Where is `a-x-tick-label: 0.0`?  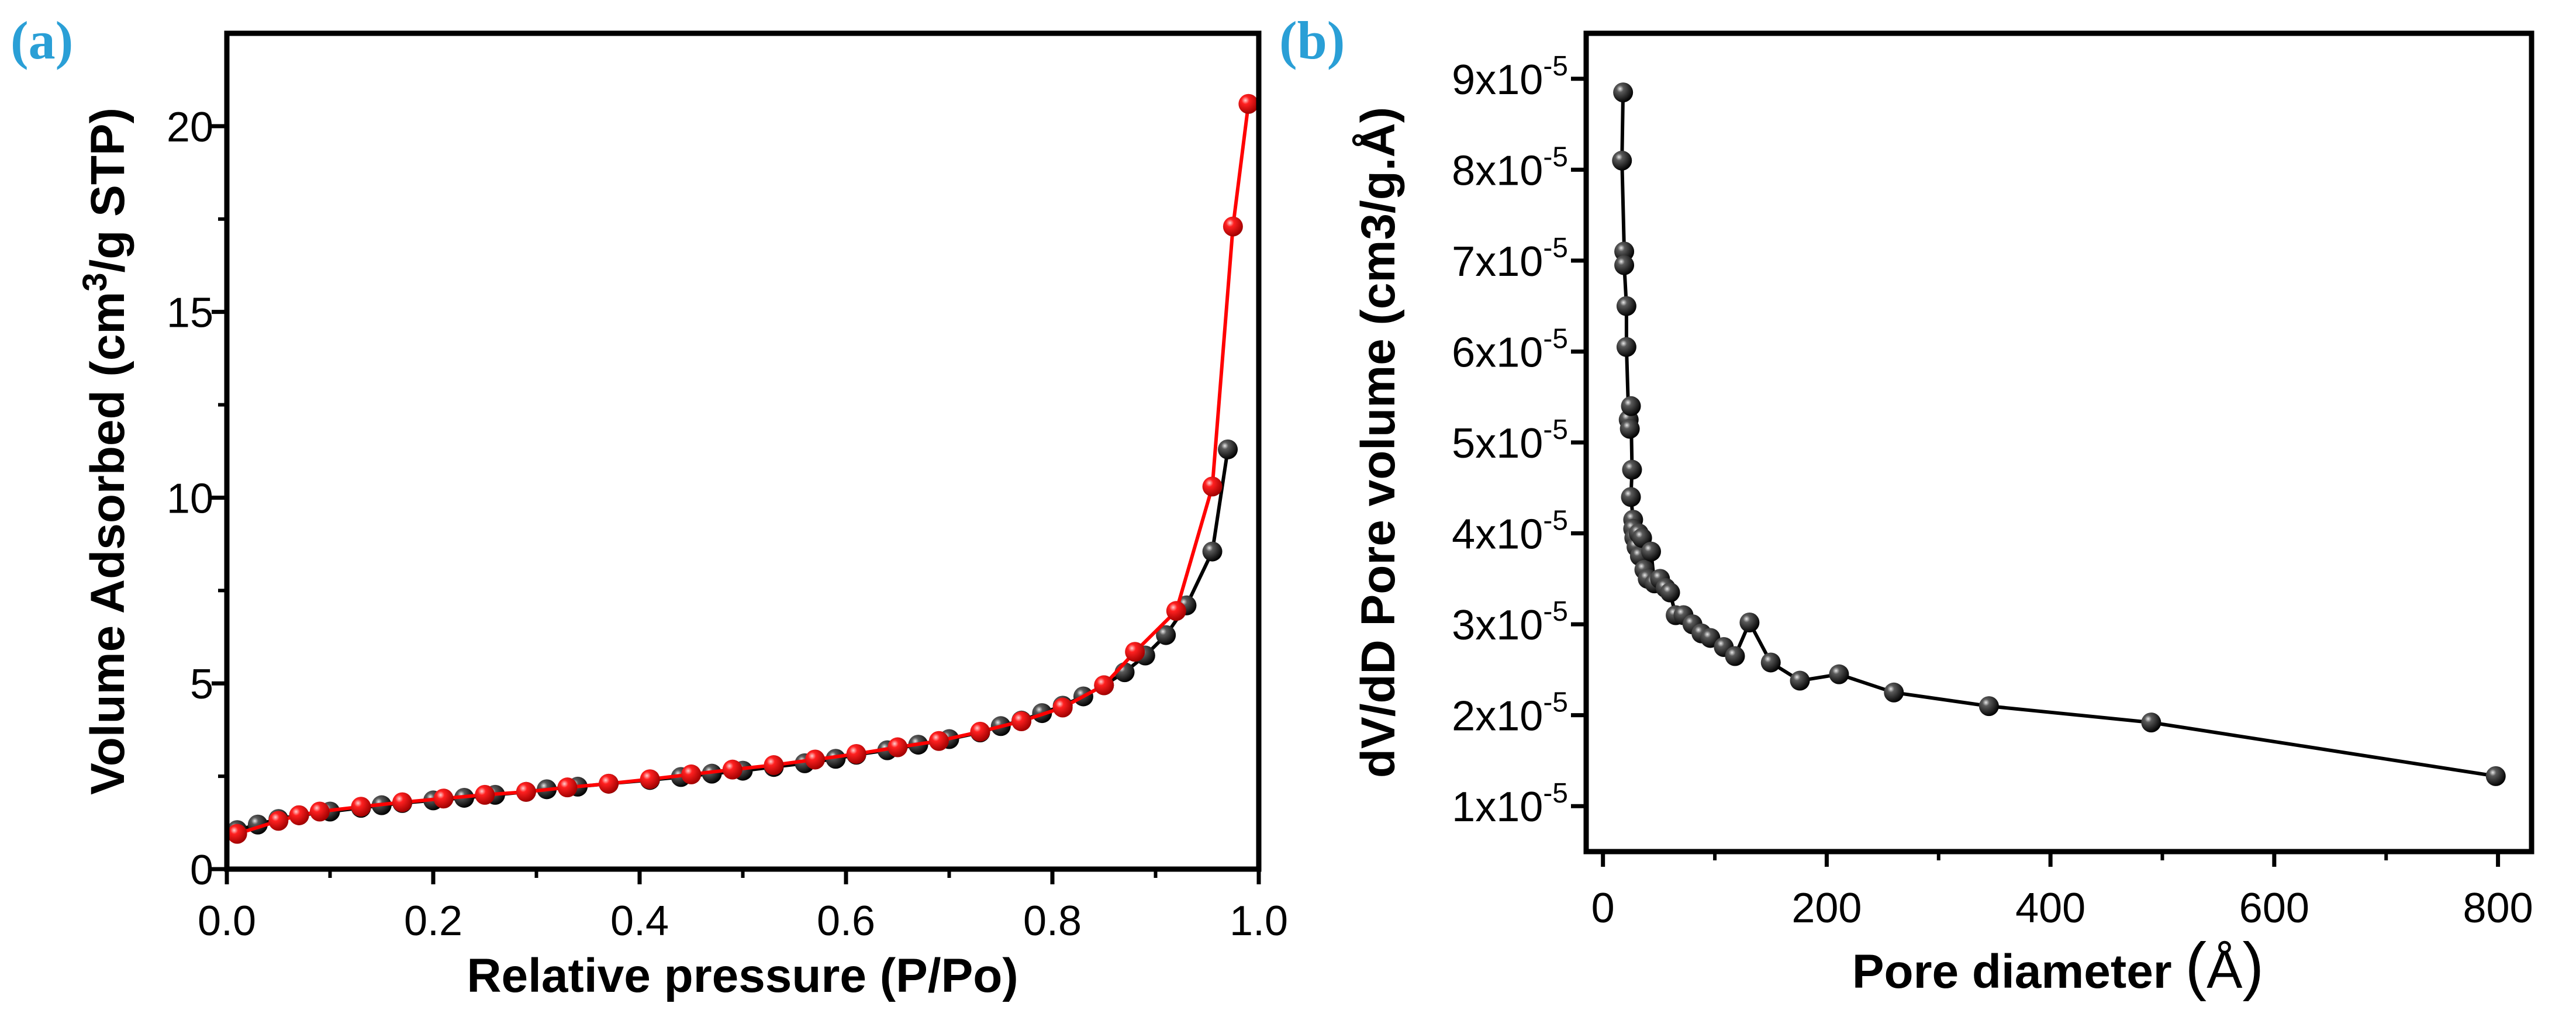 a-x-tick-label: 0.0 is located at coordinates (227, 921).